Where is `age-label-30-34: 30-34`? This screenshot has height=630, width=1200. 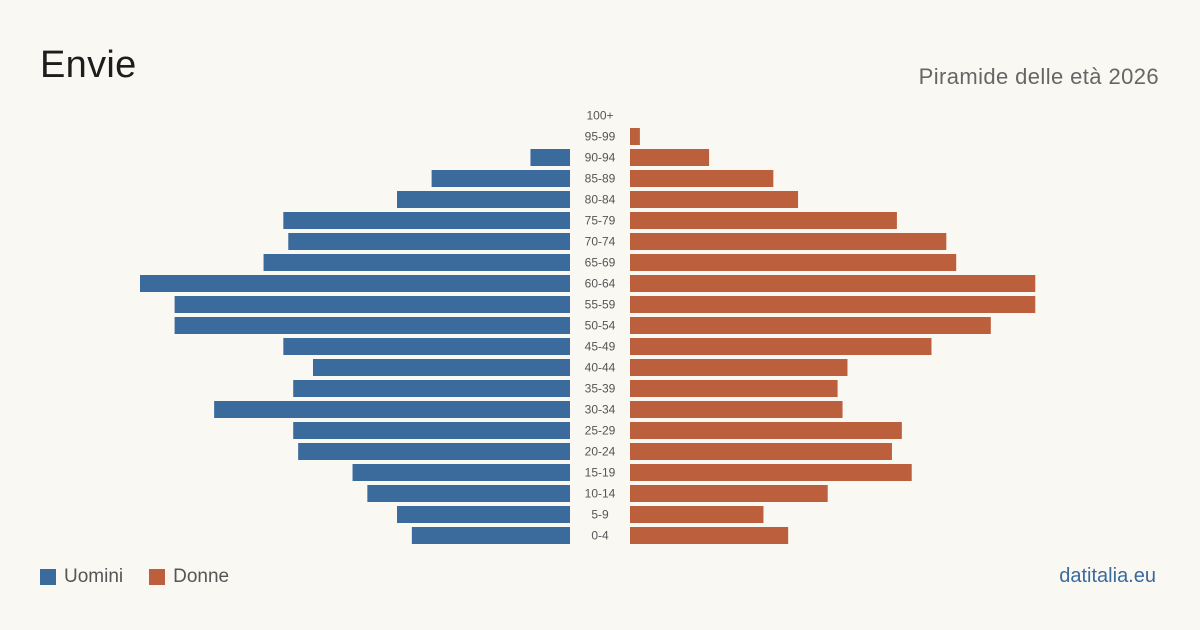
age-label-30-34: 30-34 is located at coordinates (600, 410).